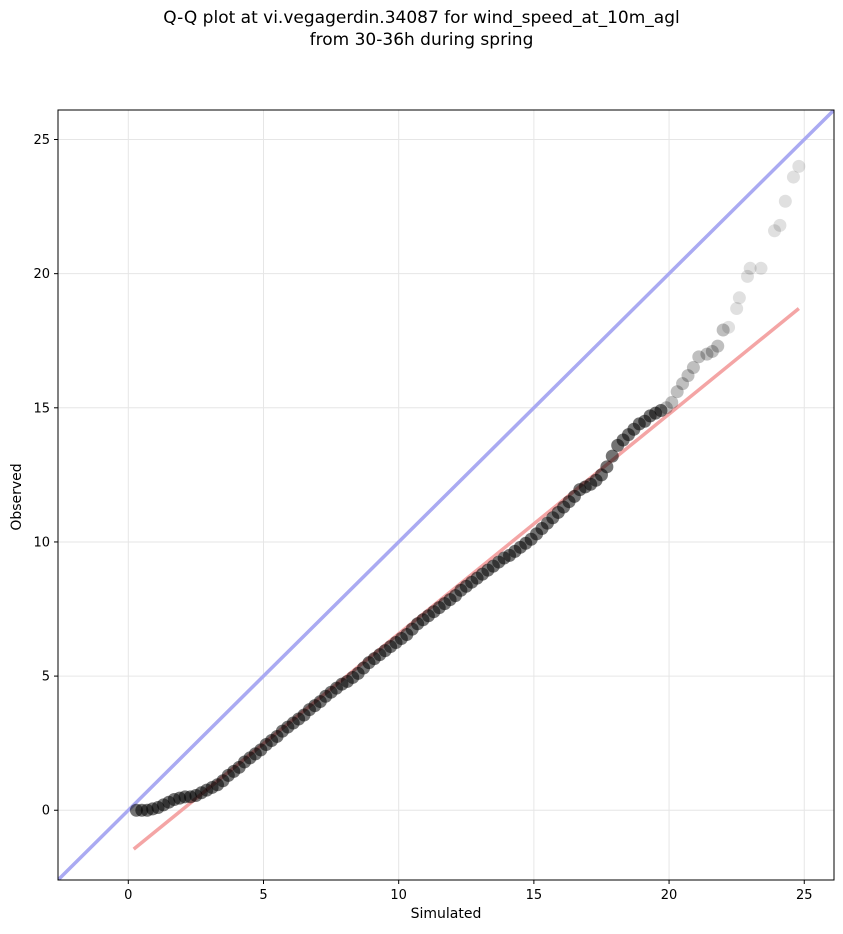  What do you see at coordinates (421, 40) in the screenshot?
I see `title-line-2: from 30-36h during spring` at bounding box center [421, 40].